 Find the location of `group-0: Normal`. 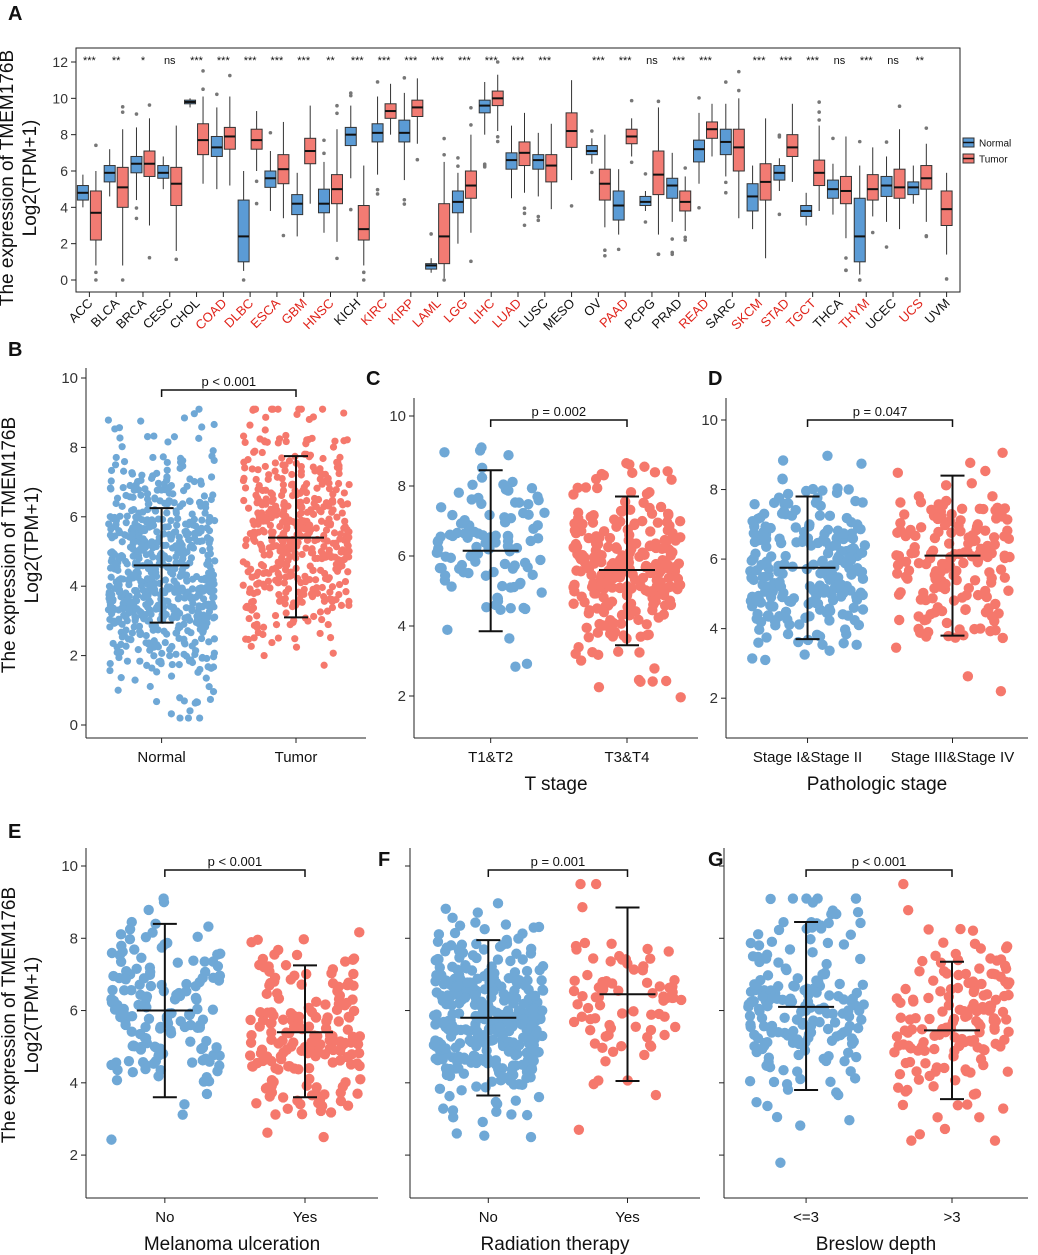

group-0: Normal is located at coordinates (161, 585).